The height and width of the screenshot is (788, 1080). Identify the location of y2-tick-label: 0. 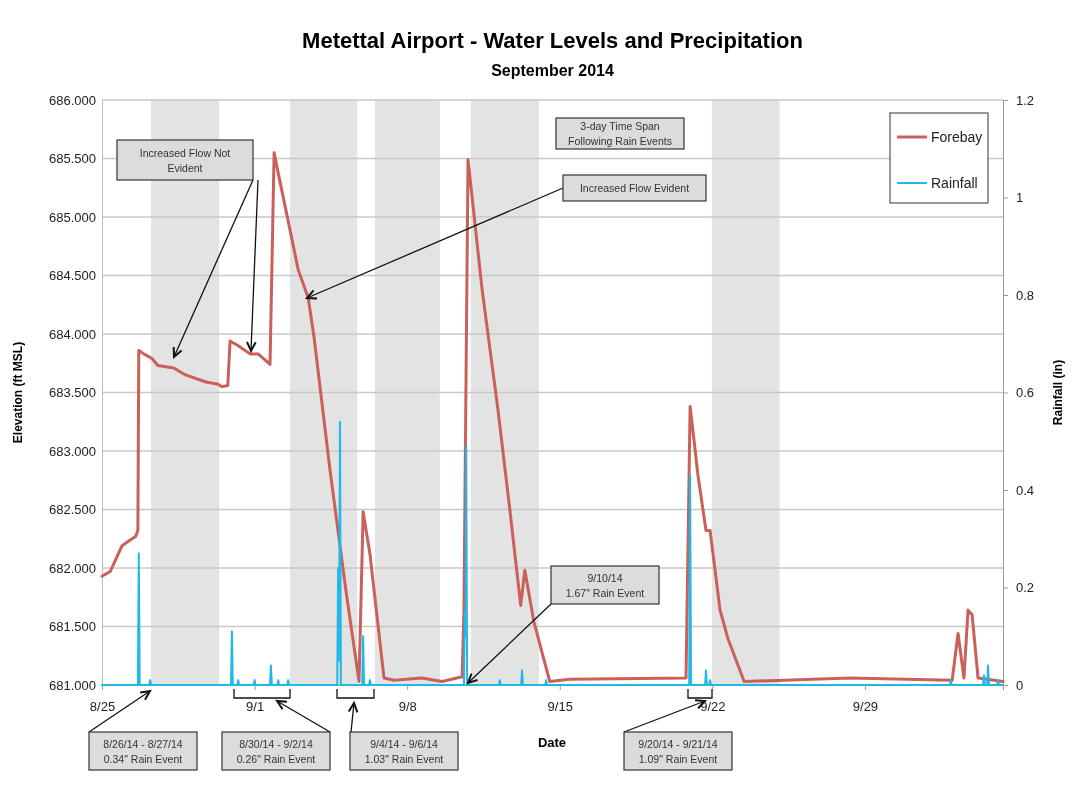
(1020, 685).